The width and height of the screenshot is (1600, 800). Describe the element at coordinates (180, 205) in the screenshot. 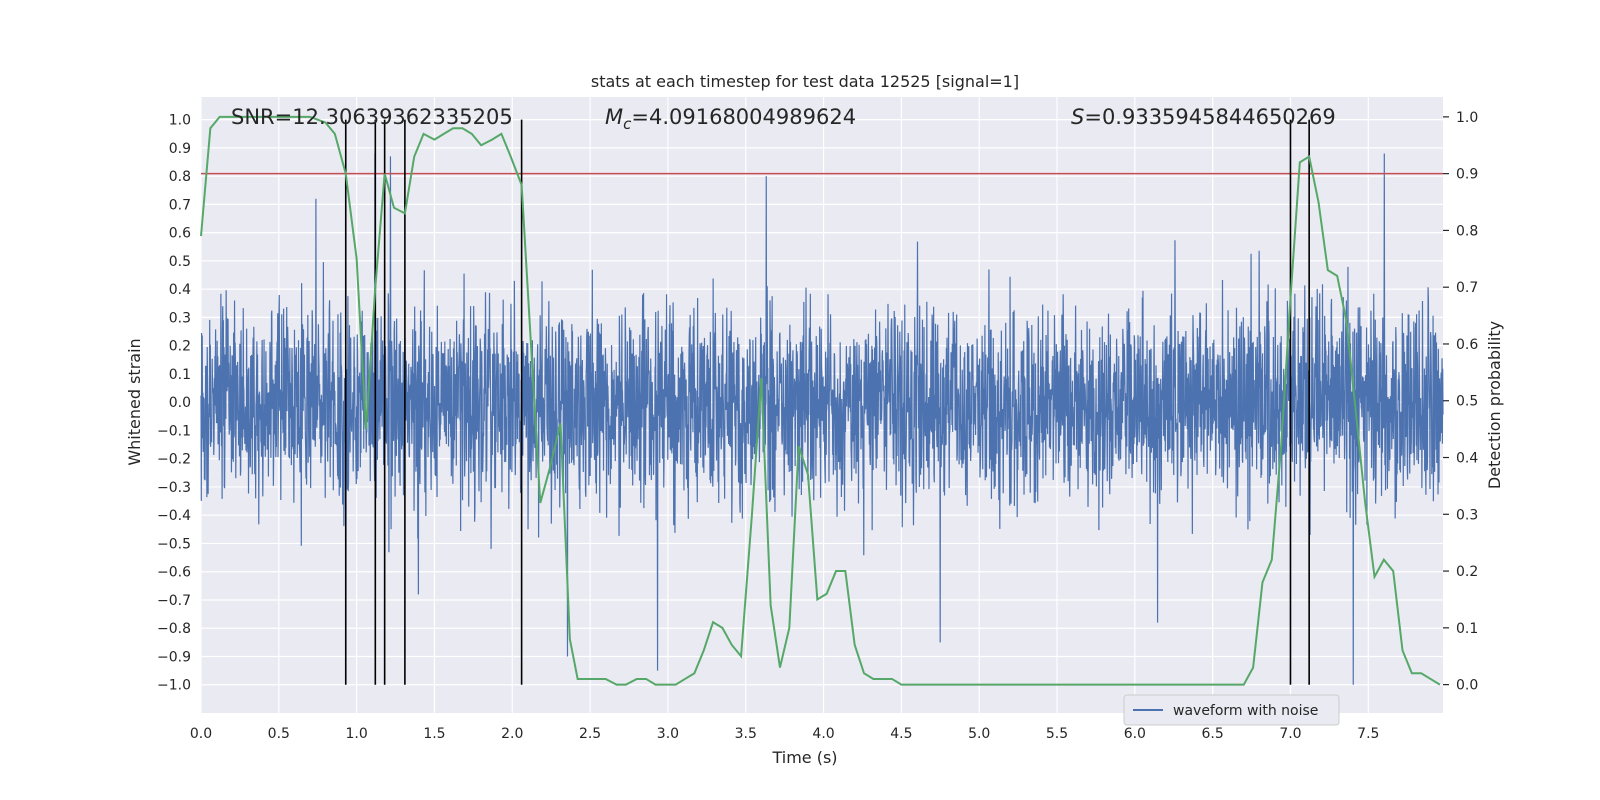

I see `y-left-tick-label: 0.7` at that location.